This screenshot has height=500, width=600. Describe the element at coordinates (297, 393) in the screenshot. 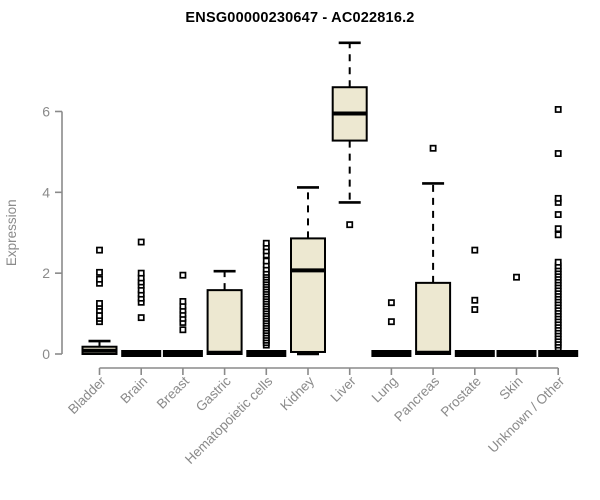

I see `x-category-label: Kidney` at that location.